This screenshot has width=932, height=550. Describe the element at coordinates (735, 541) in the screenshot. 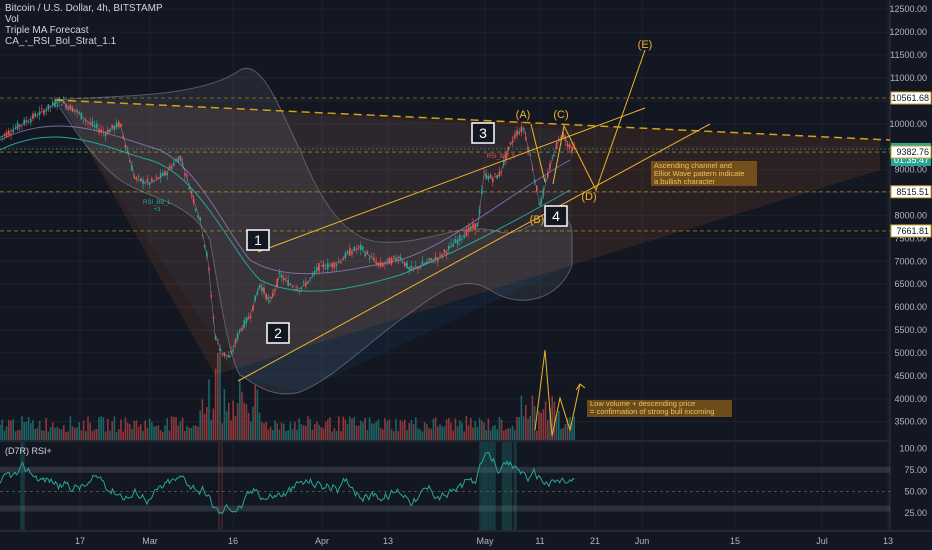

I see `x-tick-label: 15` at that location.